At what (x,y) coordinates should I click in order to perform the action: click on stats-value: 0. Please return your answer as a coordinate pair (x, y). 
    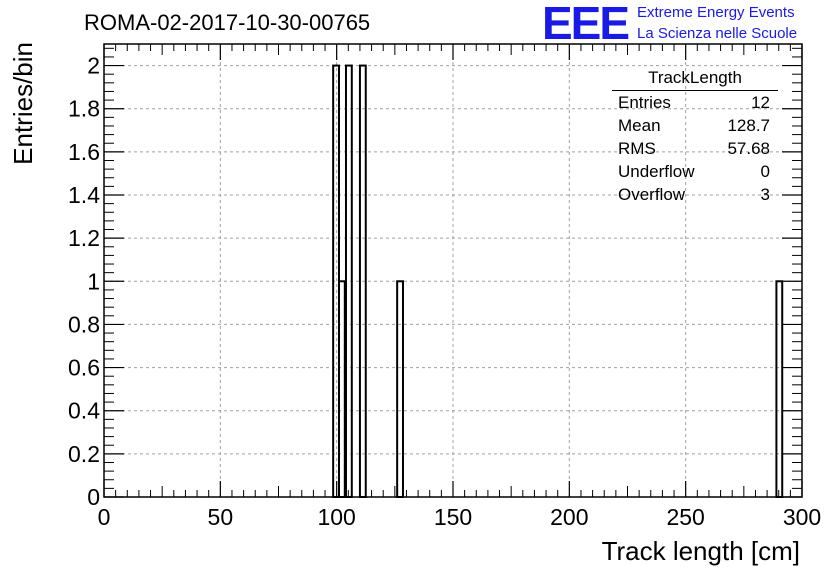
    Looking at the image, I should click on (765, 171).